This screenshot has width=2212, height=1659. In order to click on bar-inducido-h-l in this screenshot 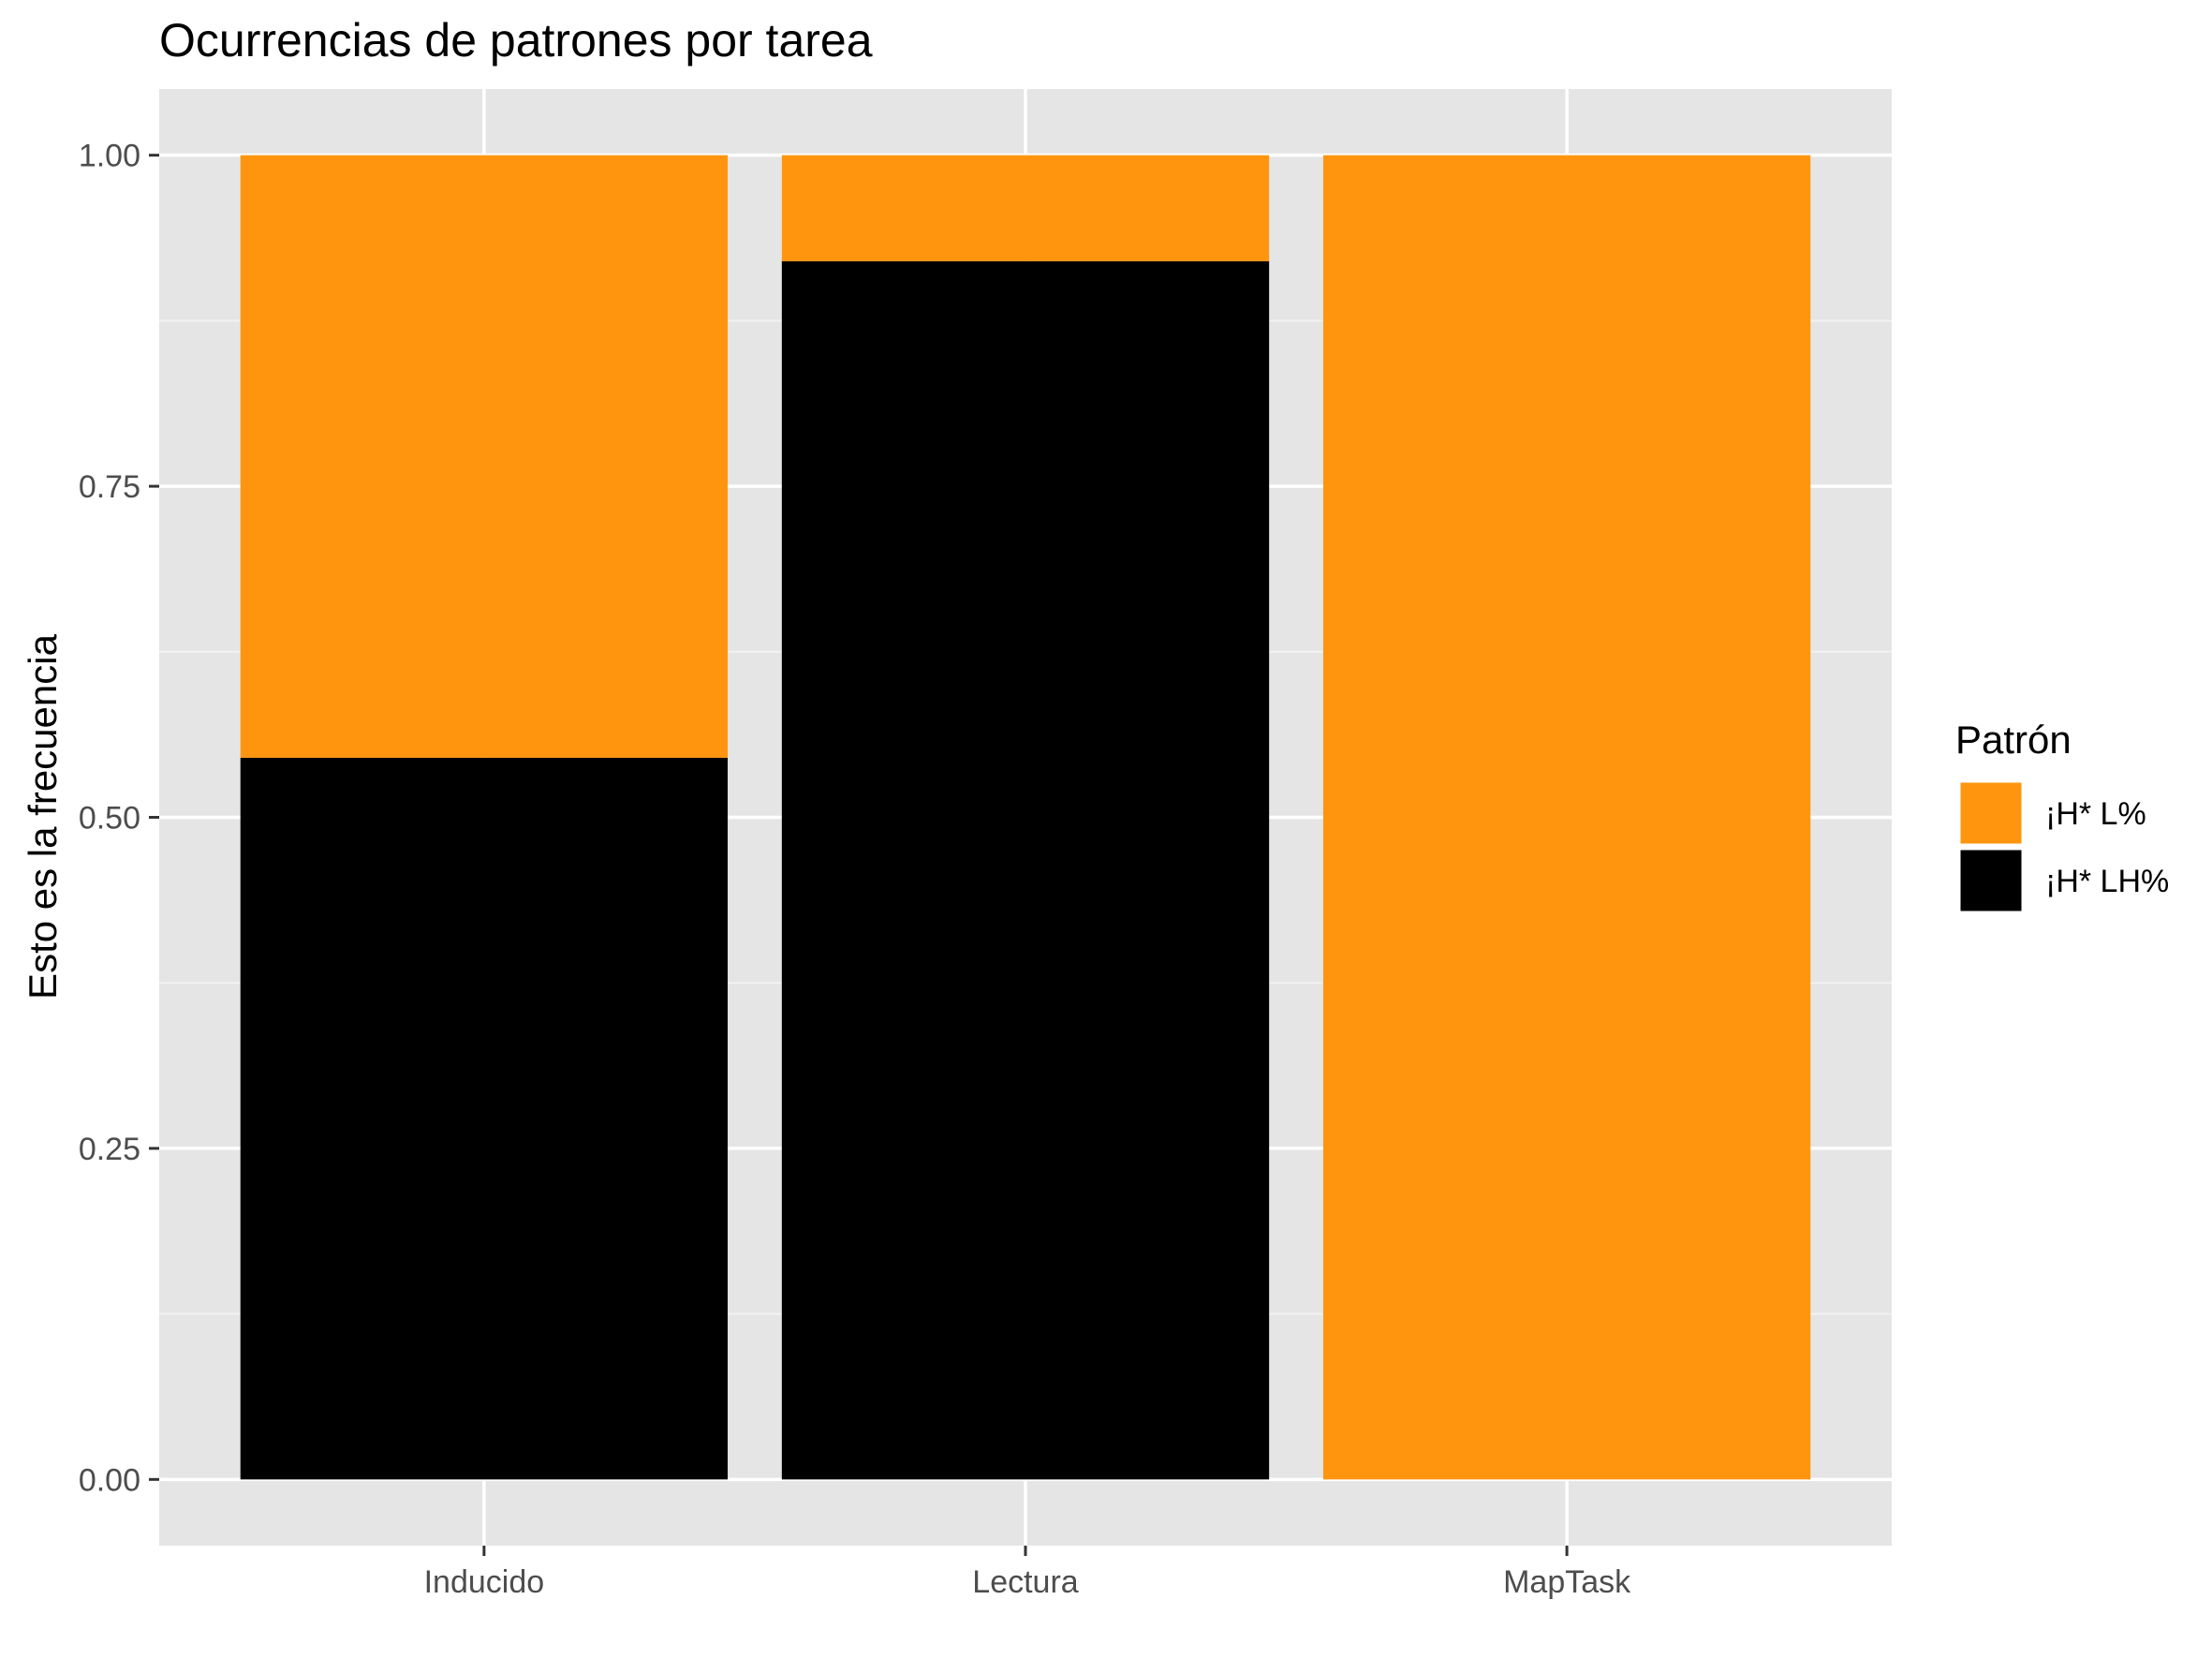, I will do `click(484, 457)`.